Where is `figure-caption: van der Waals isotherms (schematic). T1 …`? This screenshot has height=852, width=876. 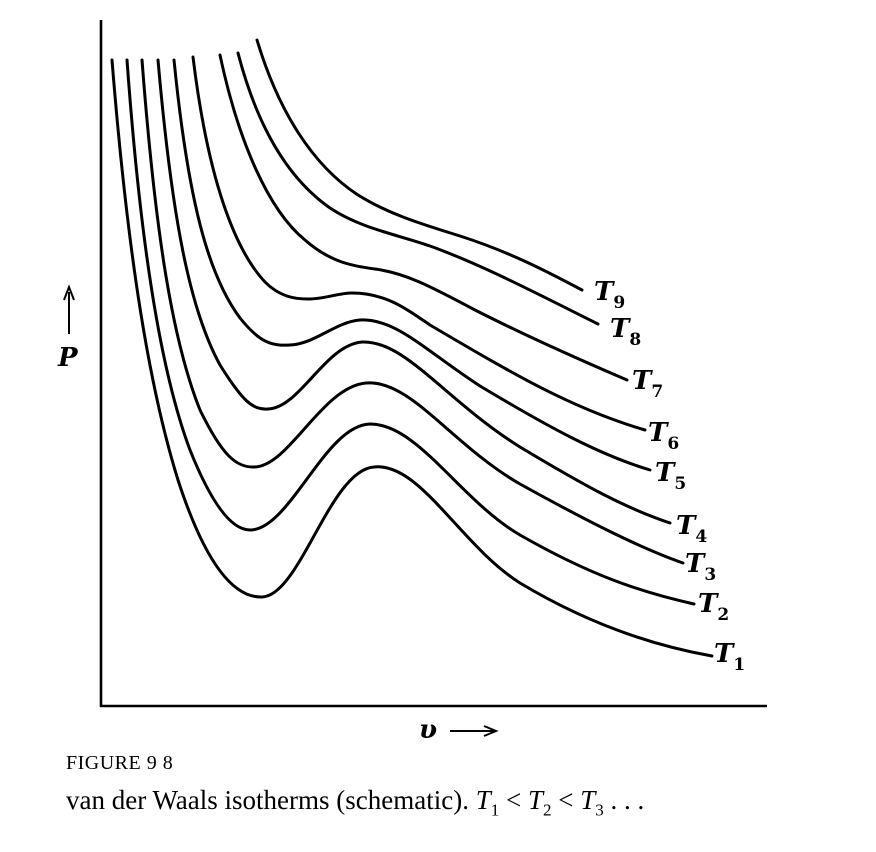 figure-caption: van der Waals isotherms (schematic). T1 … is located at coordinates (355, 802).